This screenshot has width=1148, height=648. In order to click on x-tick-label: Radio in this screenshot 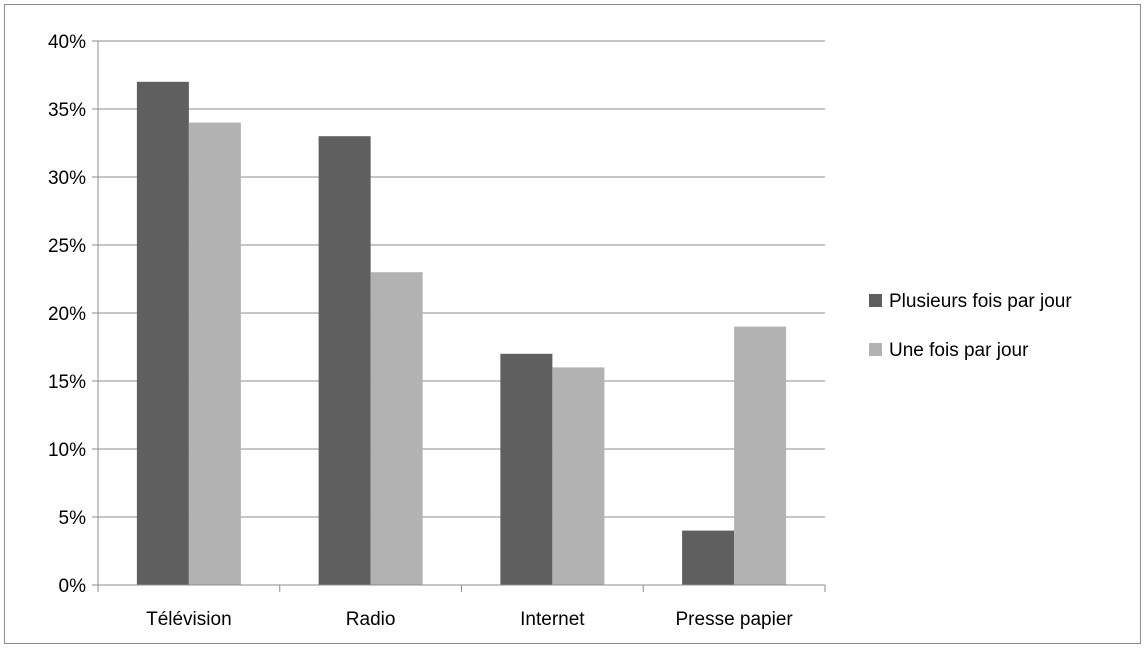, I will do `click(371, 619)`.